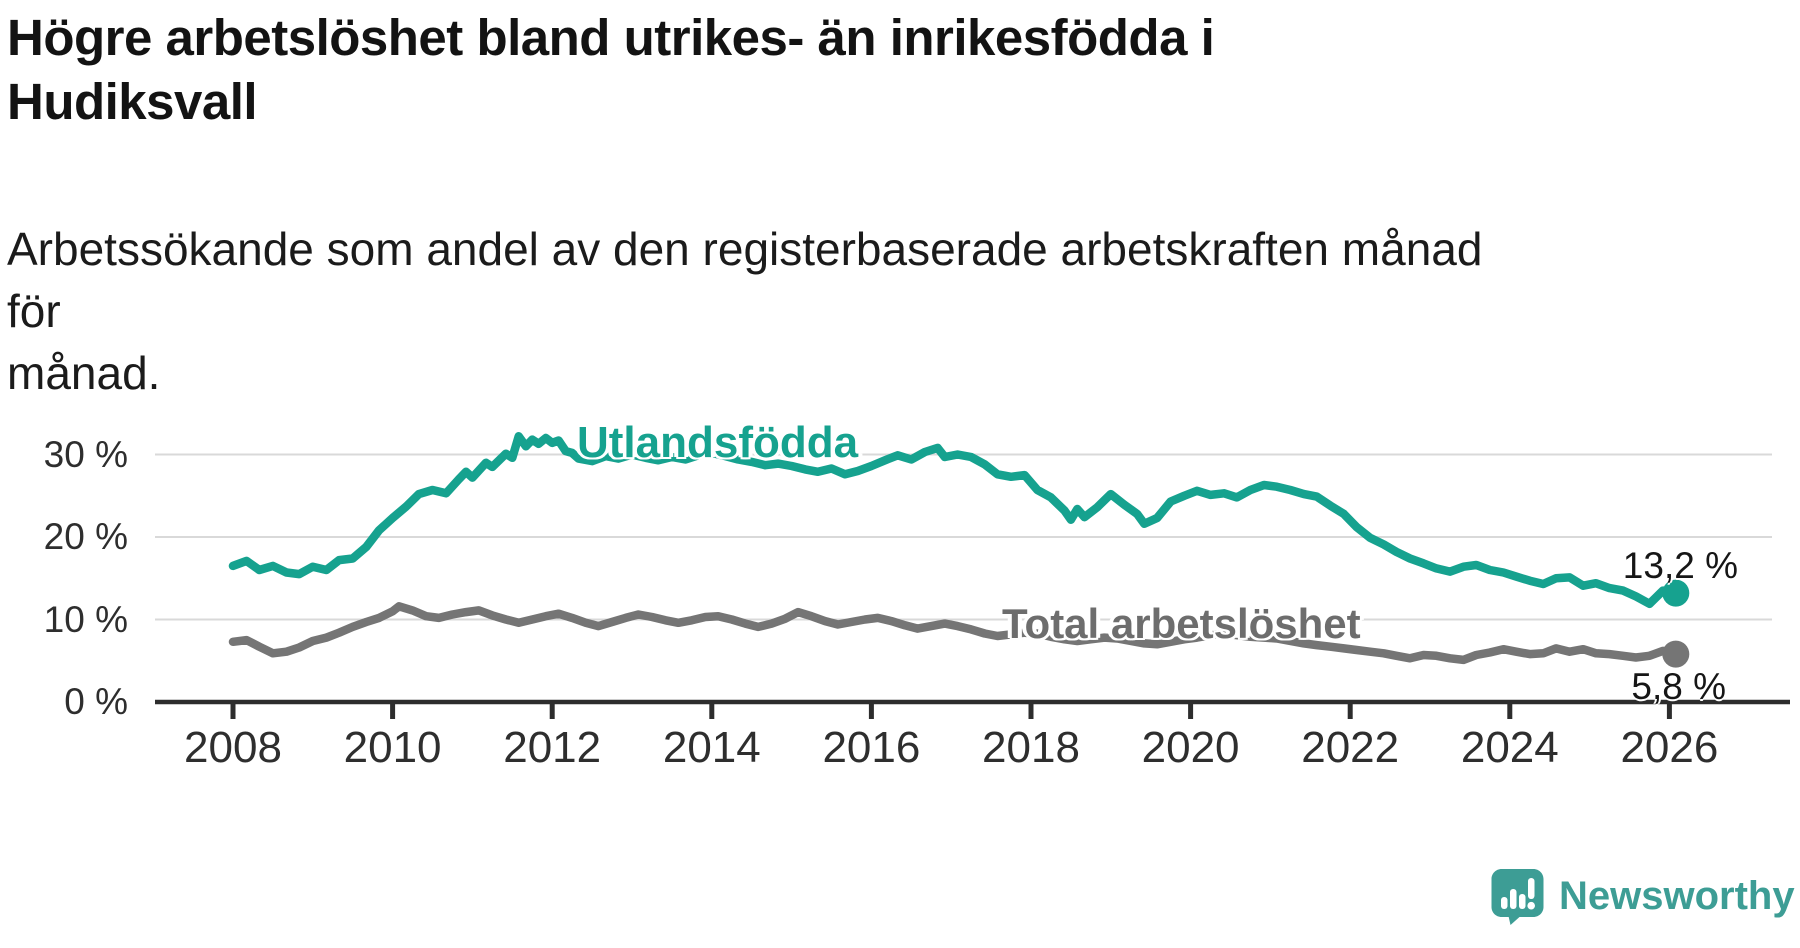 The image size is (1800, 948). Describe the element at coordinates (84, 373) in the screenshot. I see `chart-subtitle-line-2: månad.` at that location.